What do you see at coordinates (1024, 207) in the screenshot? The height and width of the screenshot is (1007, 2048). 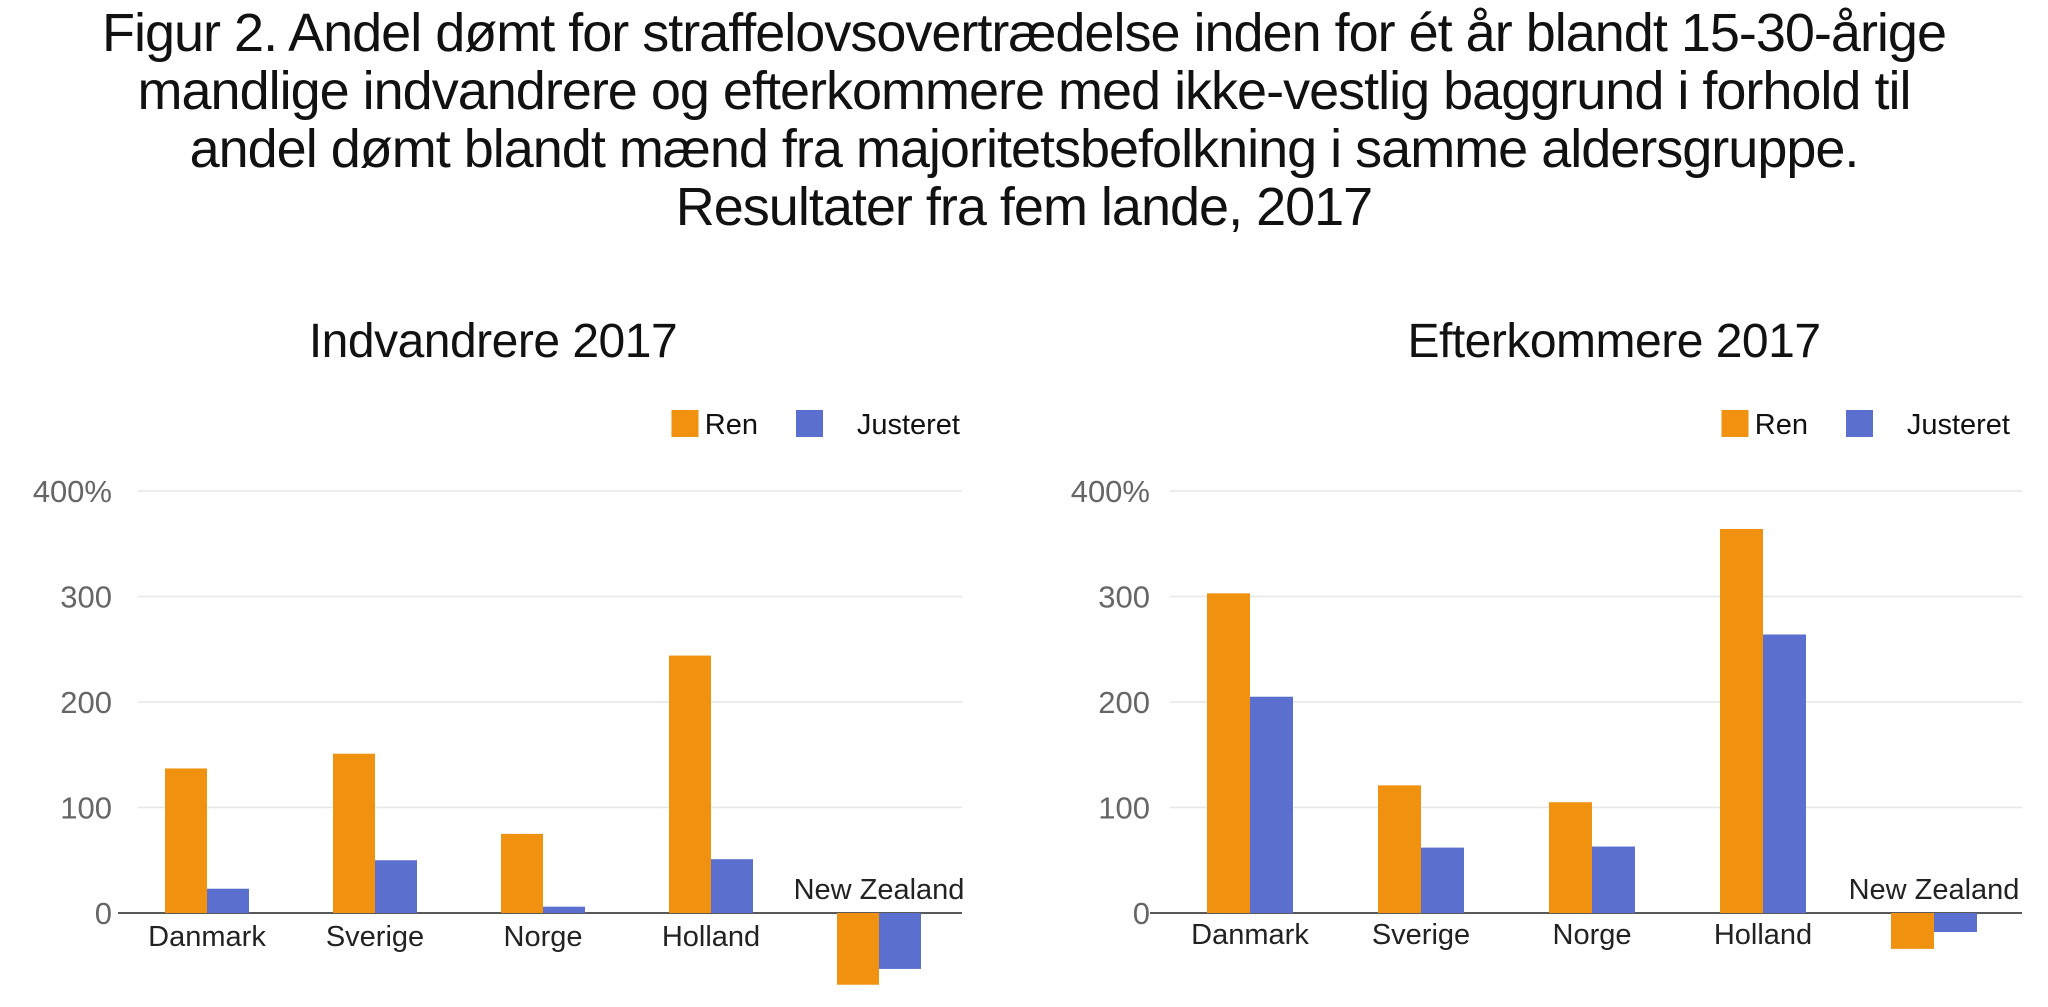 I see `figure-title-line: Resultater fra fem lande, 2017` at bounding box center [1024, 207].